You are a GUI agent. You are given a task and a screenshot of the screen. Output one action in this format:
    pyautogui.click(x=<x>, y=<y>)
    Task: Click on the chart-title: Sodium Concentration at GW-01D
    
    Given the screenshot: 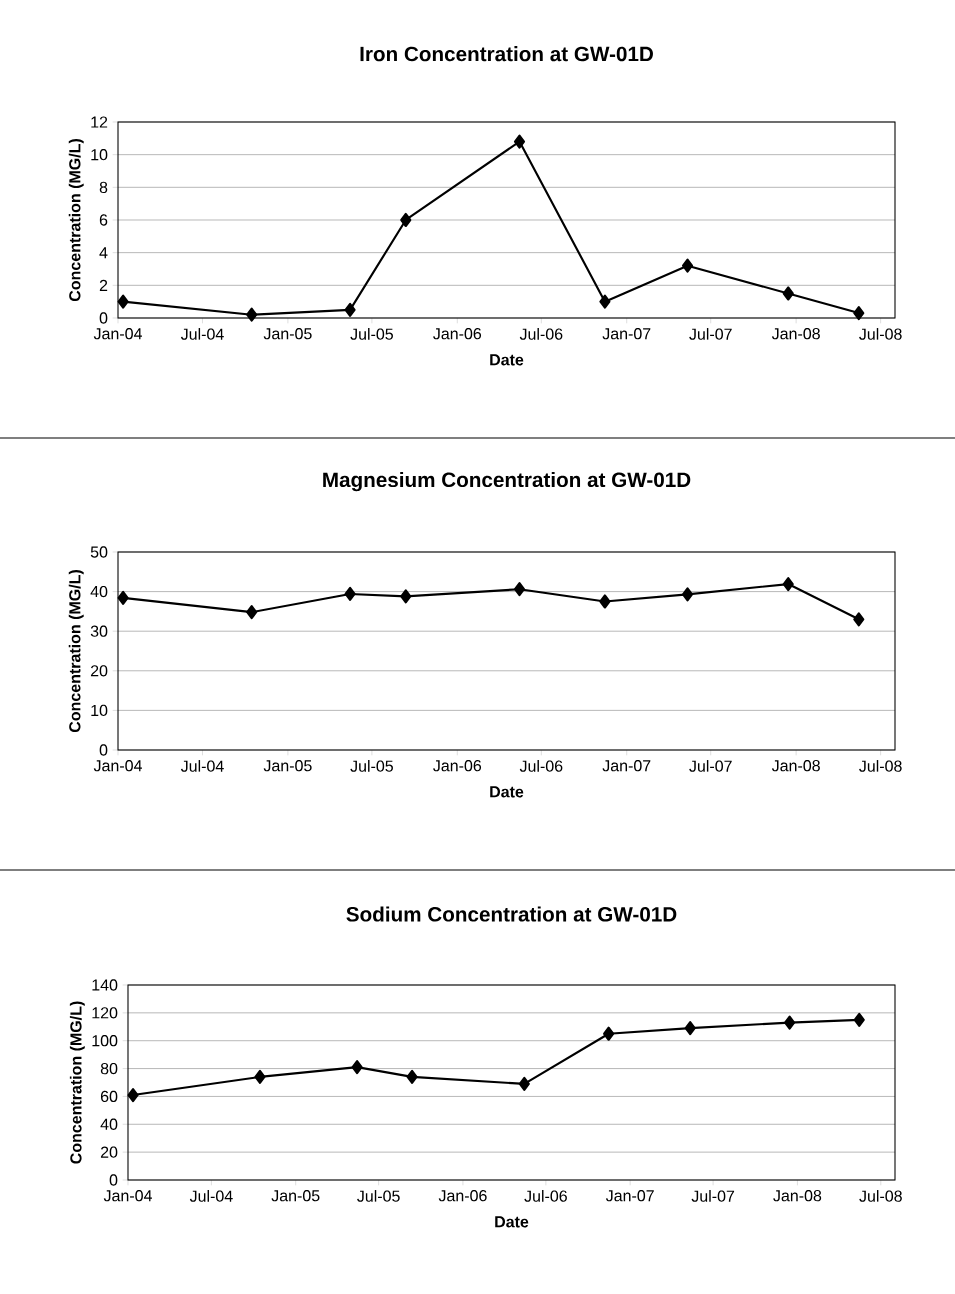 What is the action you would take?
    pyautogui.click(x=511, y=914)
    